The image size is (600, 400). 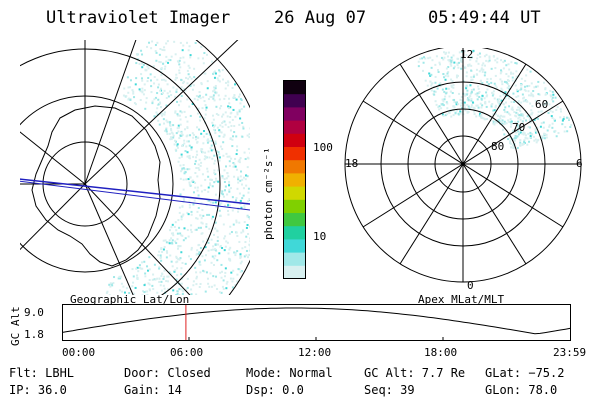 What do you see at coordinates (275, 390) in the screenshot?
I see `dsp-label: Dsp: 0.0` at bounding box center [275, 390].